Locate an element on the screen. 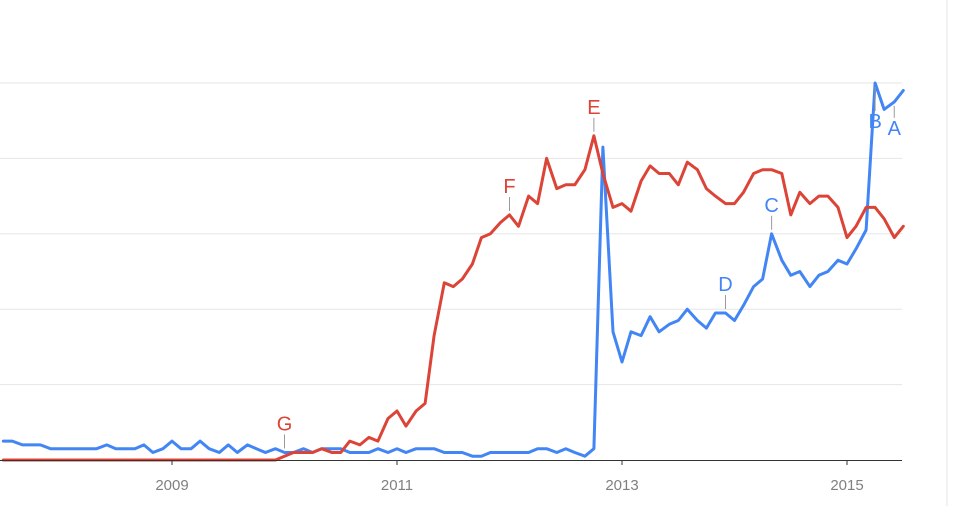  annotation-label-b: B is located at coordinates (874, 122).